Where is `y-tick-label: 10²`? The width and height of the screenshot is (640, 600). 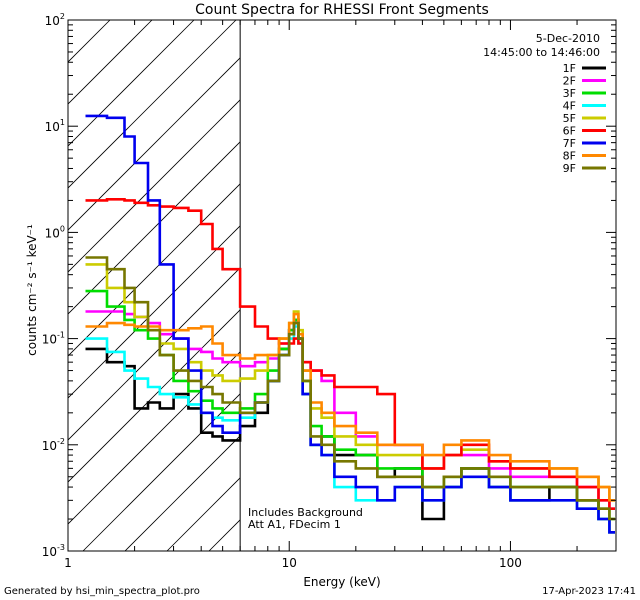 y-tick-label: 10² is located at coordinates (55, 20).